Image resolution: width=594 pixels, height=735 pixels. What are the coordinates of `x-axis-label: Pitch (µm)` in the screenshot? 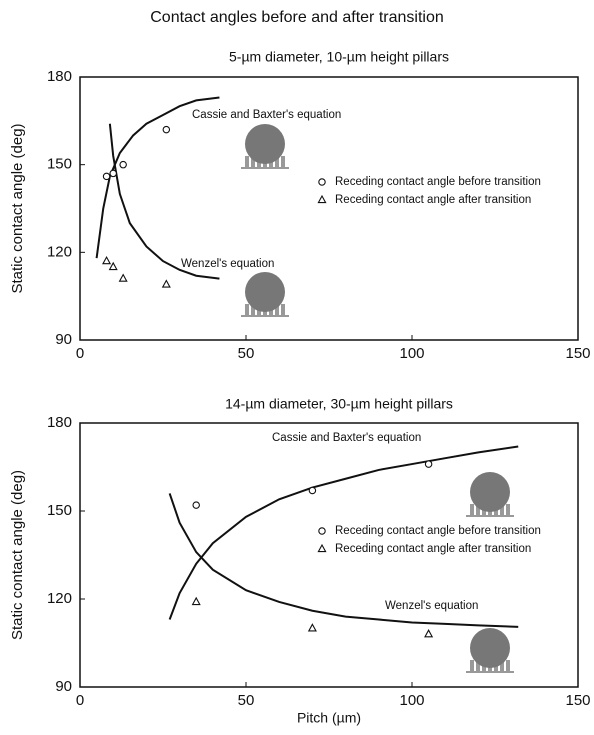 It's located at (329, 718).